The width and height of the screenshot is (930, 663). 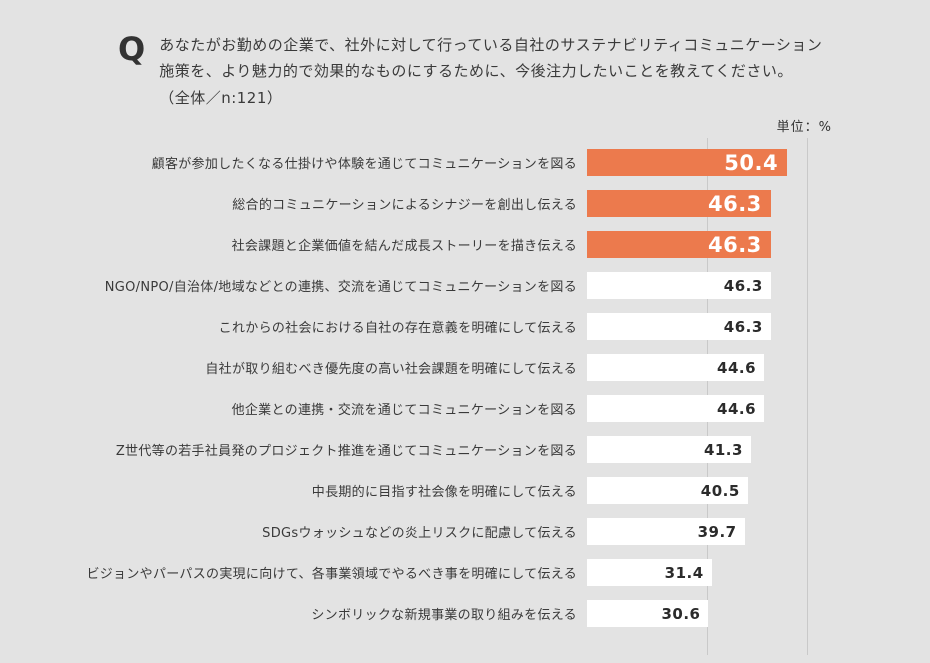 I want to click on bar-area: 31.4, so click(x=758, y=572).